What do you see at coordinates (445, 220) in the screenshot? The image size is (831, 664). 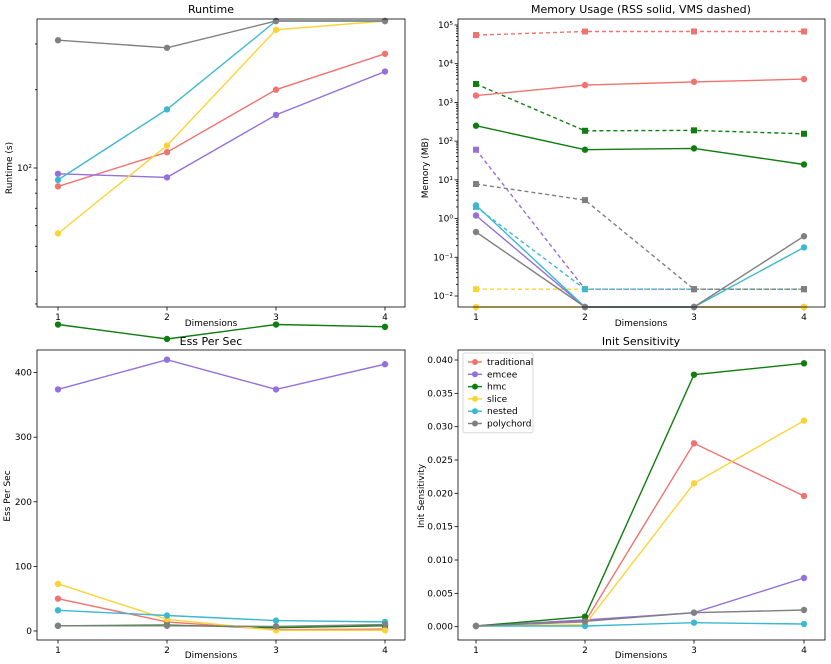 I see `y-tick-label: 10⁰` at bounding box center [445, 220].